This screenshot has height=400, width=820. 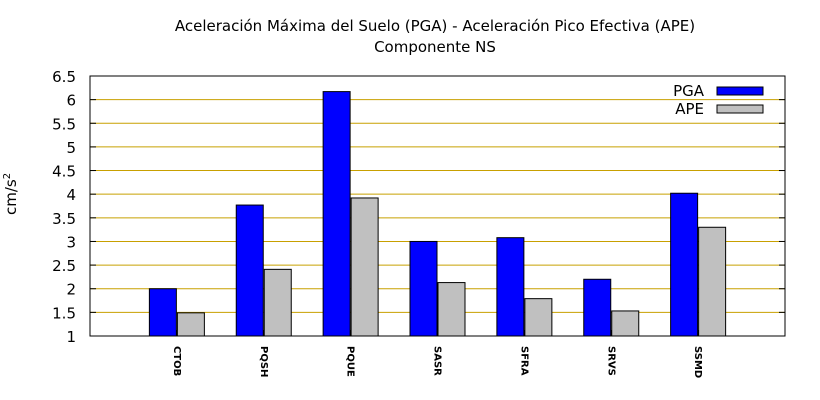 What do you see at coordinates (697, 362) in the screenshot?
I see `x-tick-label: SSMD` at bounding box center [697, 362].